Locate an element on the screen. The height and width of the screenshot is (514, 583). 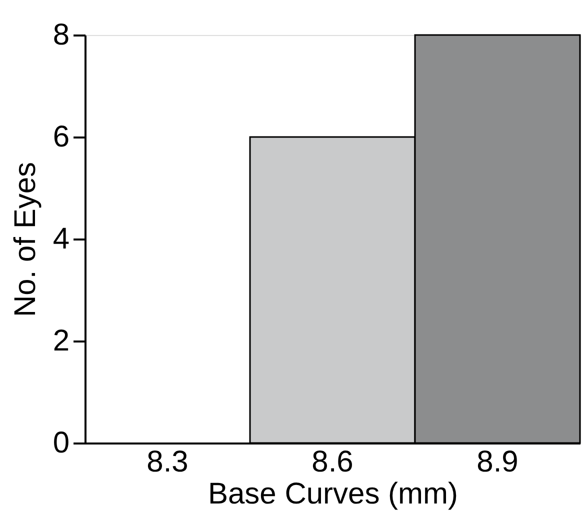
x-tick-label: 8.3 is located at coordinates (167, 462).